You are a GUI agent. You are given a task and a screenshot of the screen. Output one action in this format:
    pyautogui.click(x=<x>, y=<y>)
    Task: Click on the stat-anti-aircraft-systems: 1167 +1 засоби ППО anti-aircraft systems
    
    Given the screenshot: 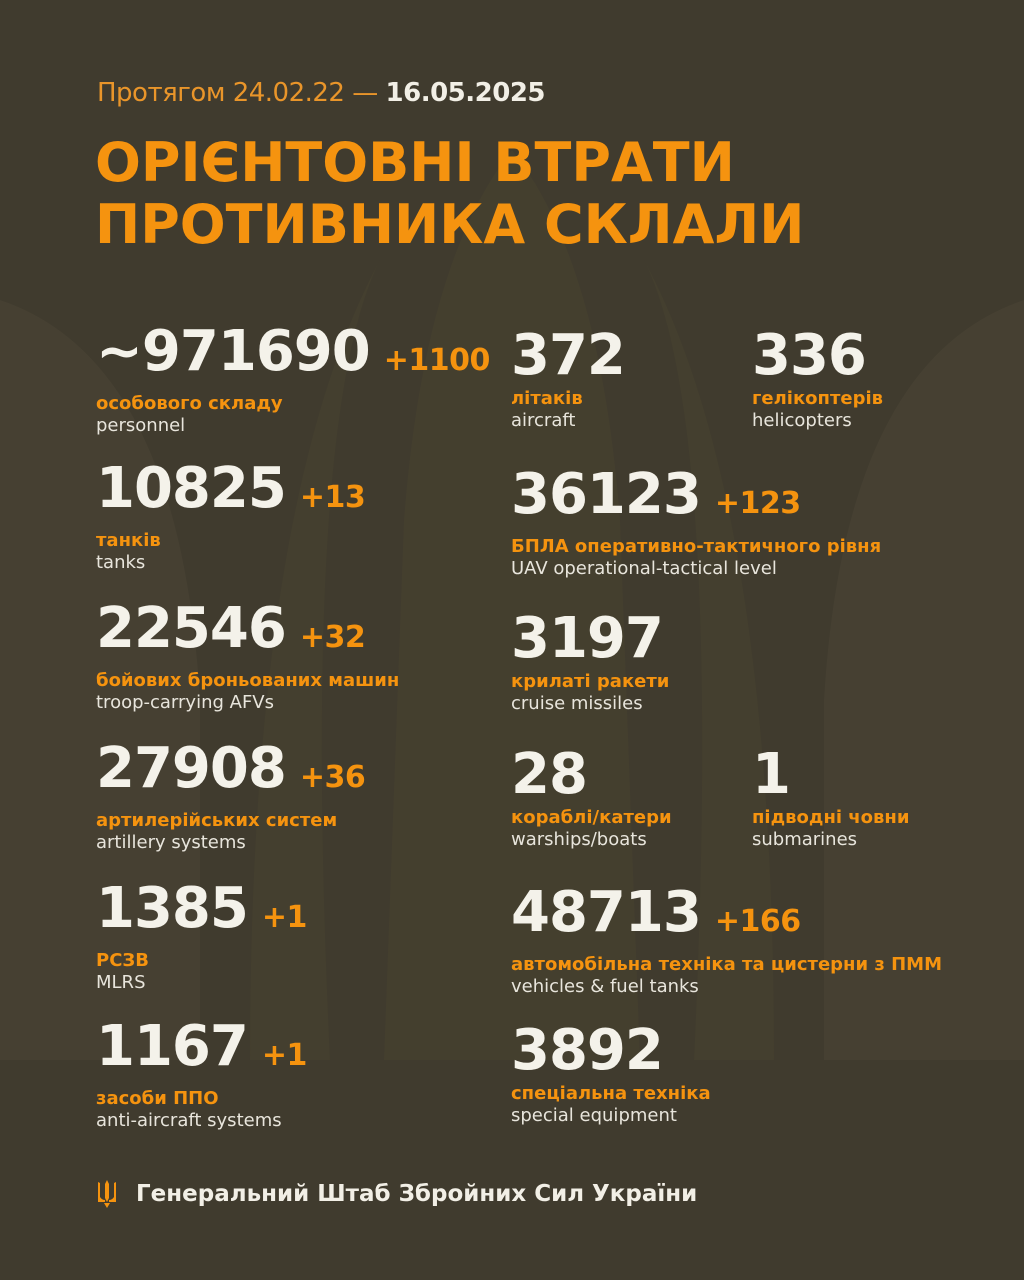 What is the action you would take?
    pyautogui.click(x=201, y=1074)
    